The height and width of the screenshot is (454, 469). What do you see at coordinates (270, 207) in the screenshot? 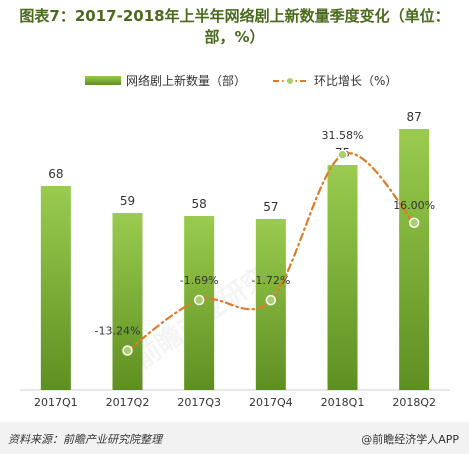
I see `bar-value-label: 57` at bounding box center [270, 207].